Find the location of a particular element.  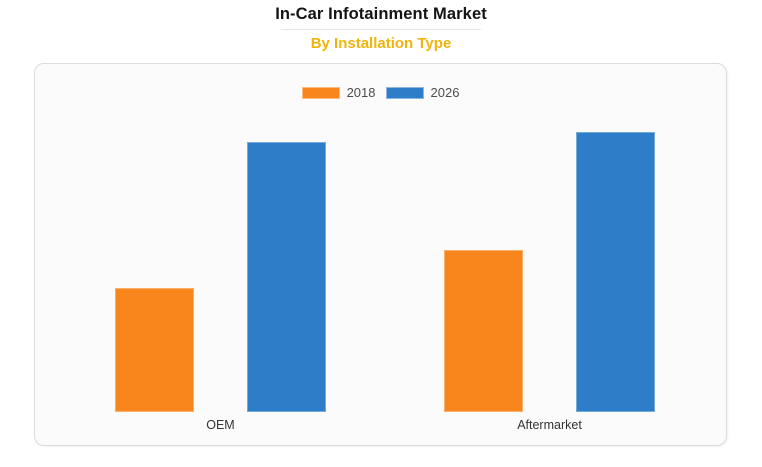

legend-item-2026: 2026 is located at coordinates (422, 92).